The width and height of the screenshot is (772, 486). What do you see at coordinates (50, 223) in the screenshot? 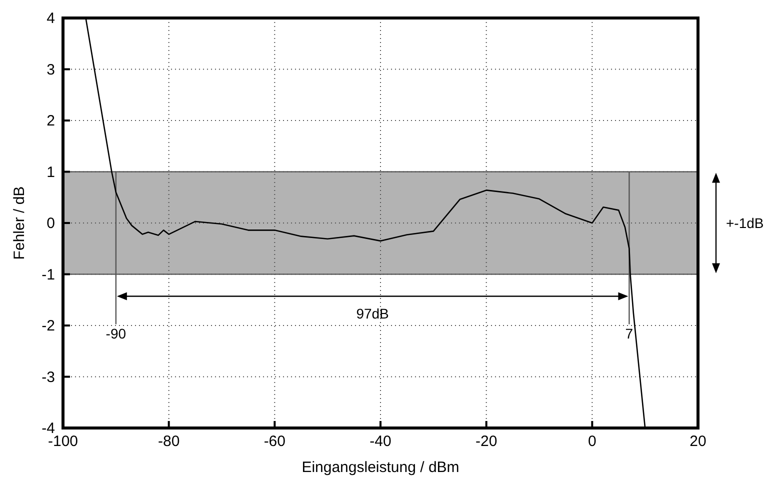
I see `y-tick-label: 0` at bounding box center [50, 223].